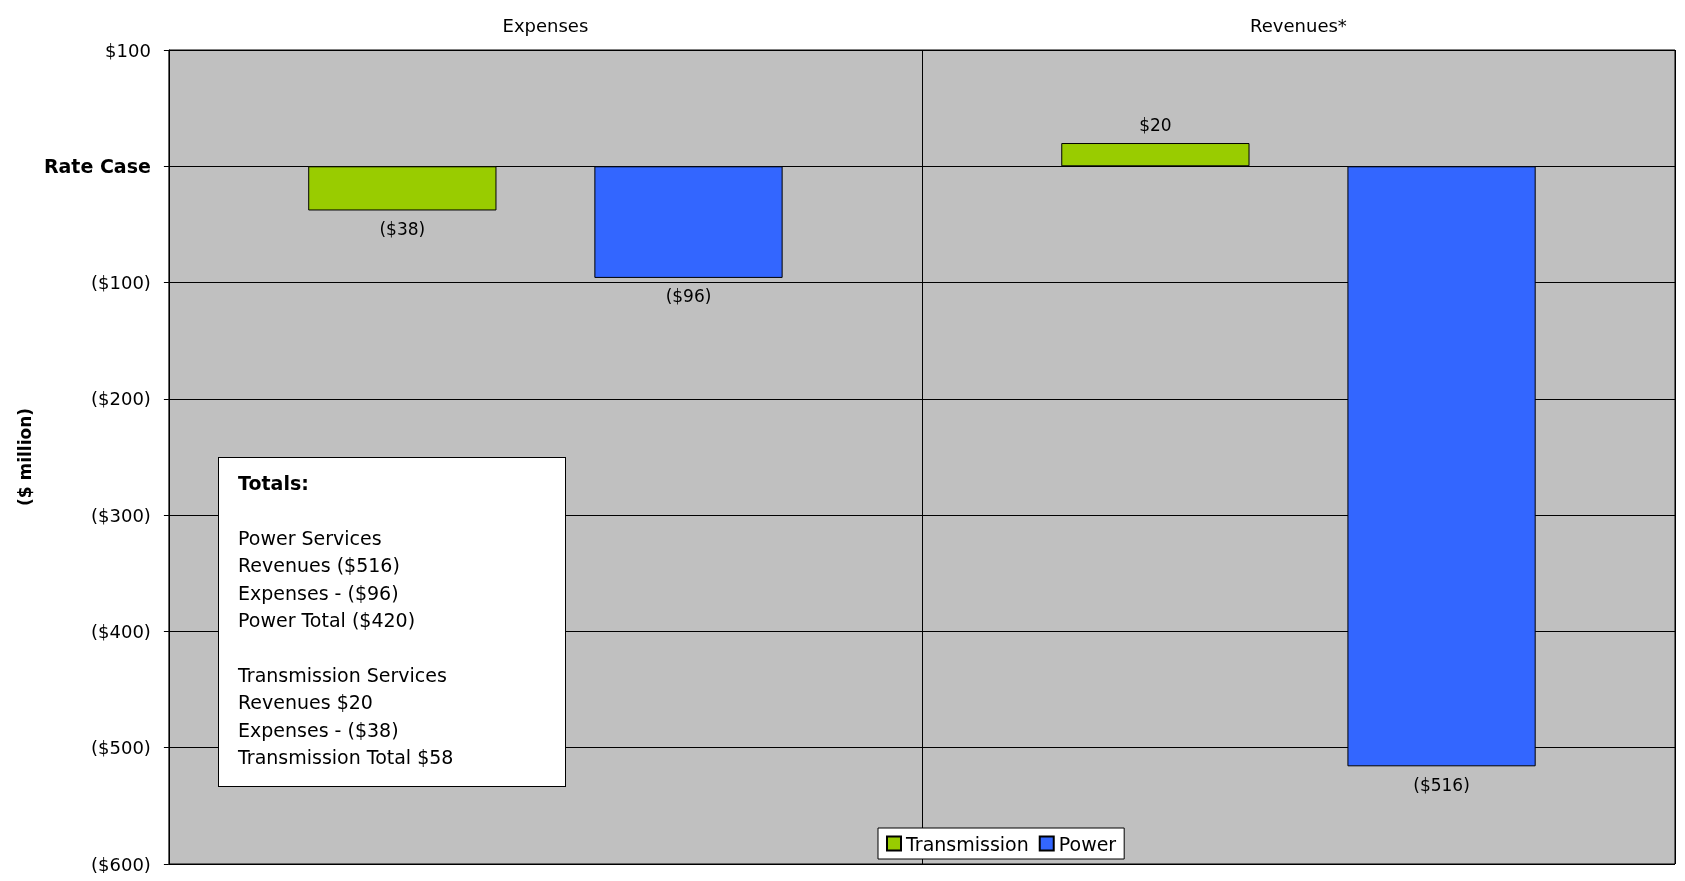 The image size is (1685, 881). What do you see at coordinates (1155, 124) in the screenshot?
I see `data-label: $20` at bounding box center [1155, 124].